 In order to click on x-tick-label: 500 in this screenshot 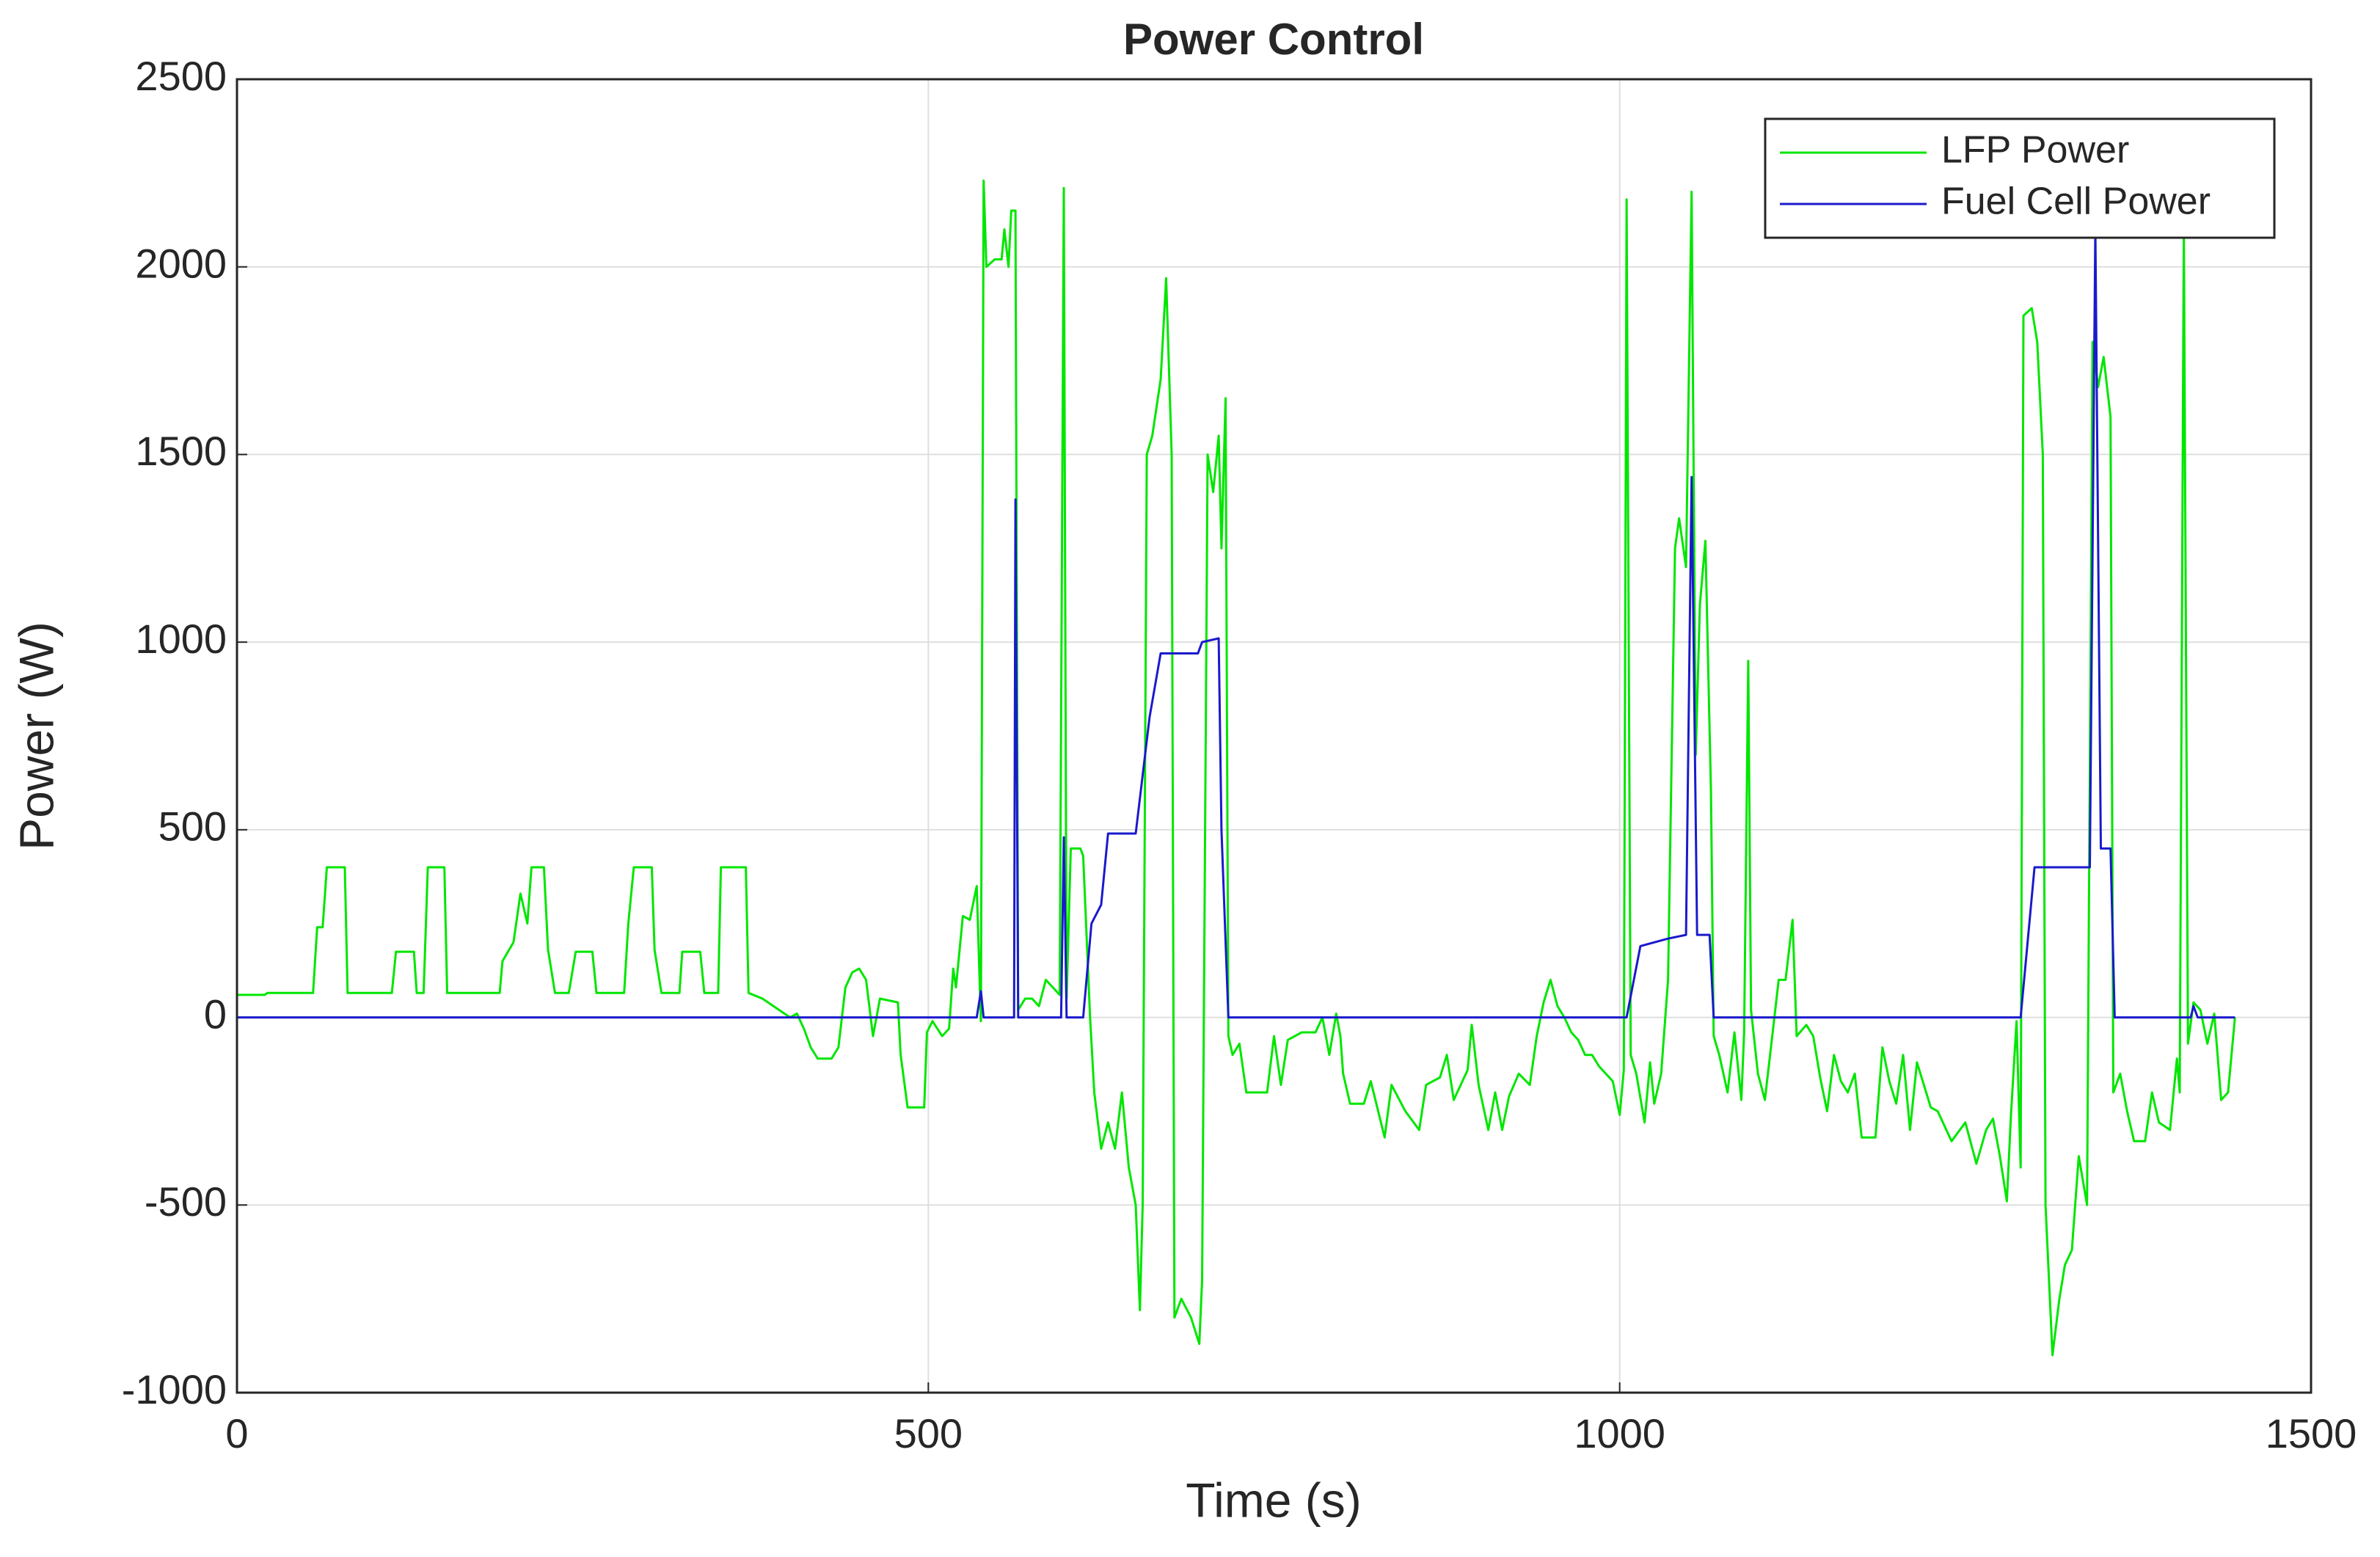, I will do `click(928, 1433)`.